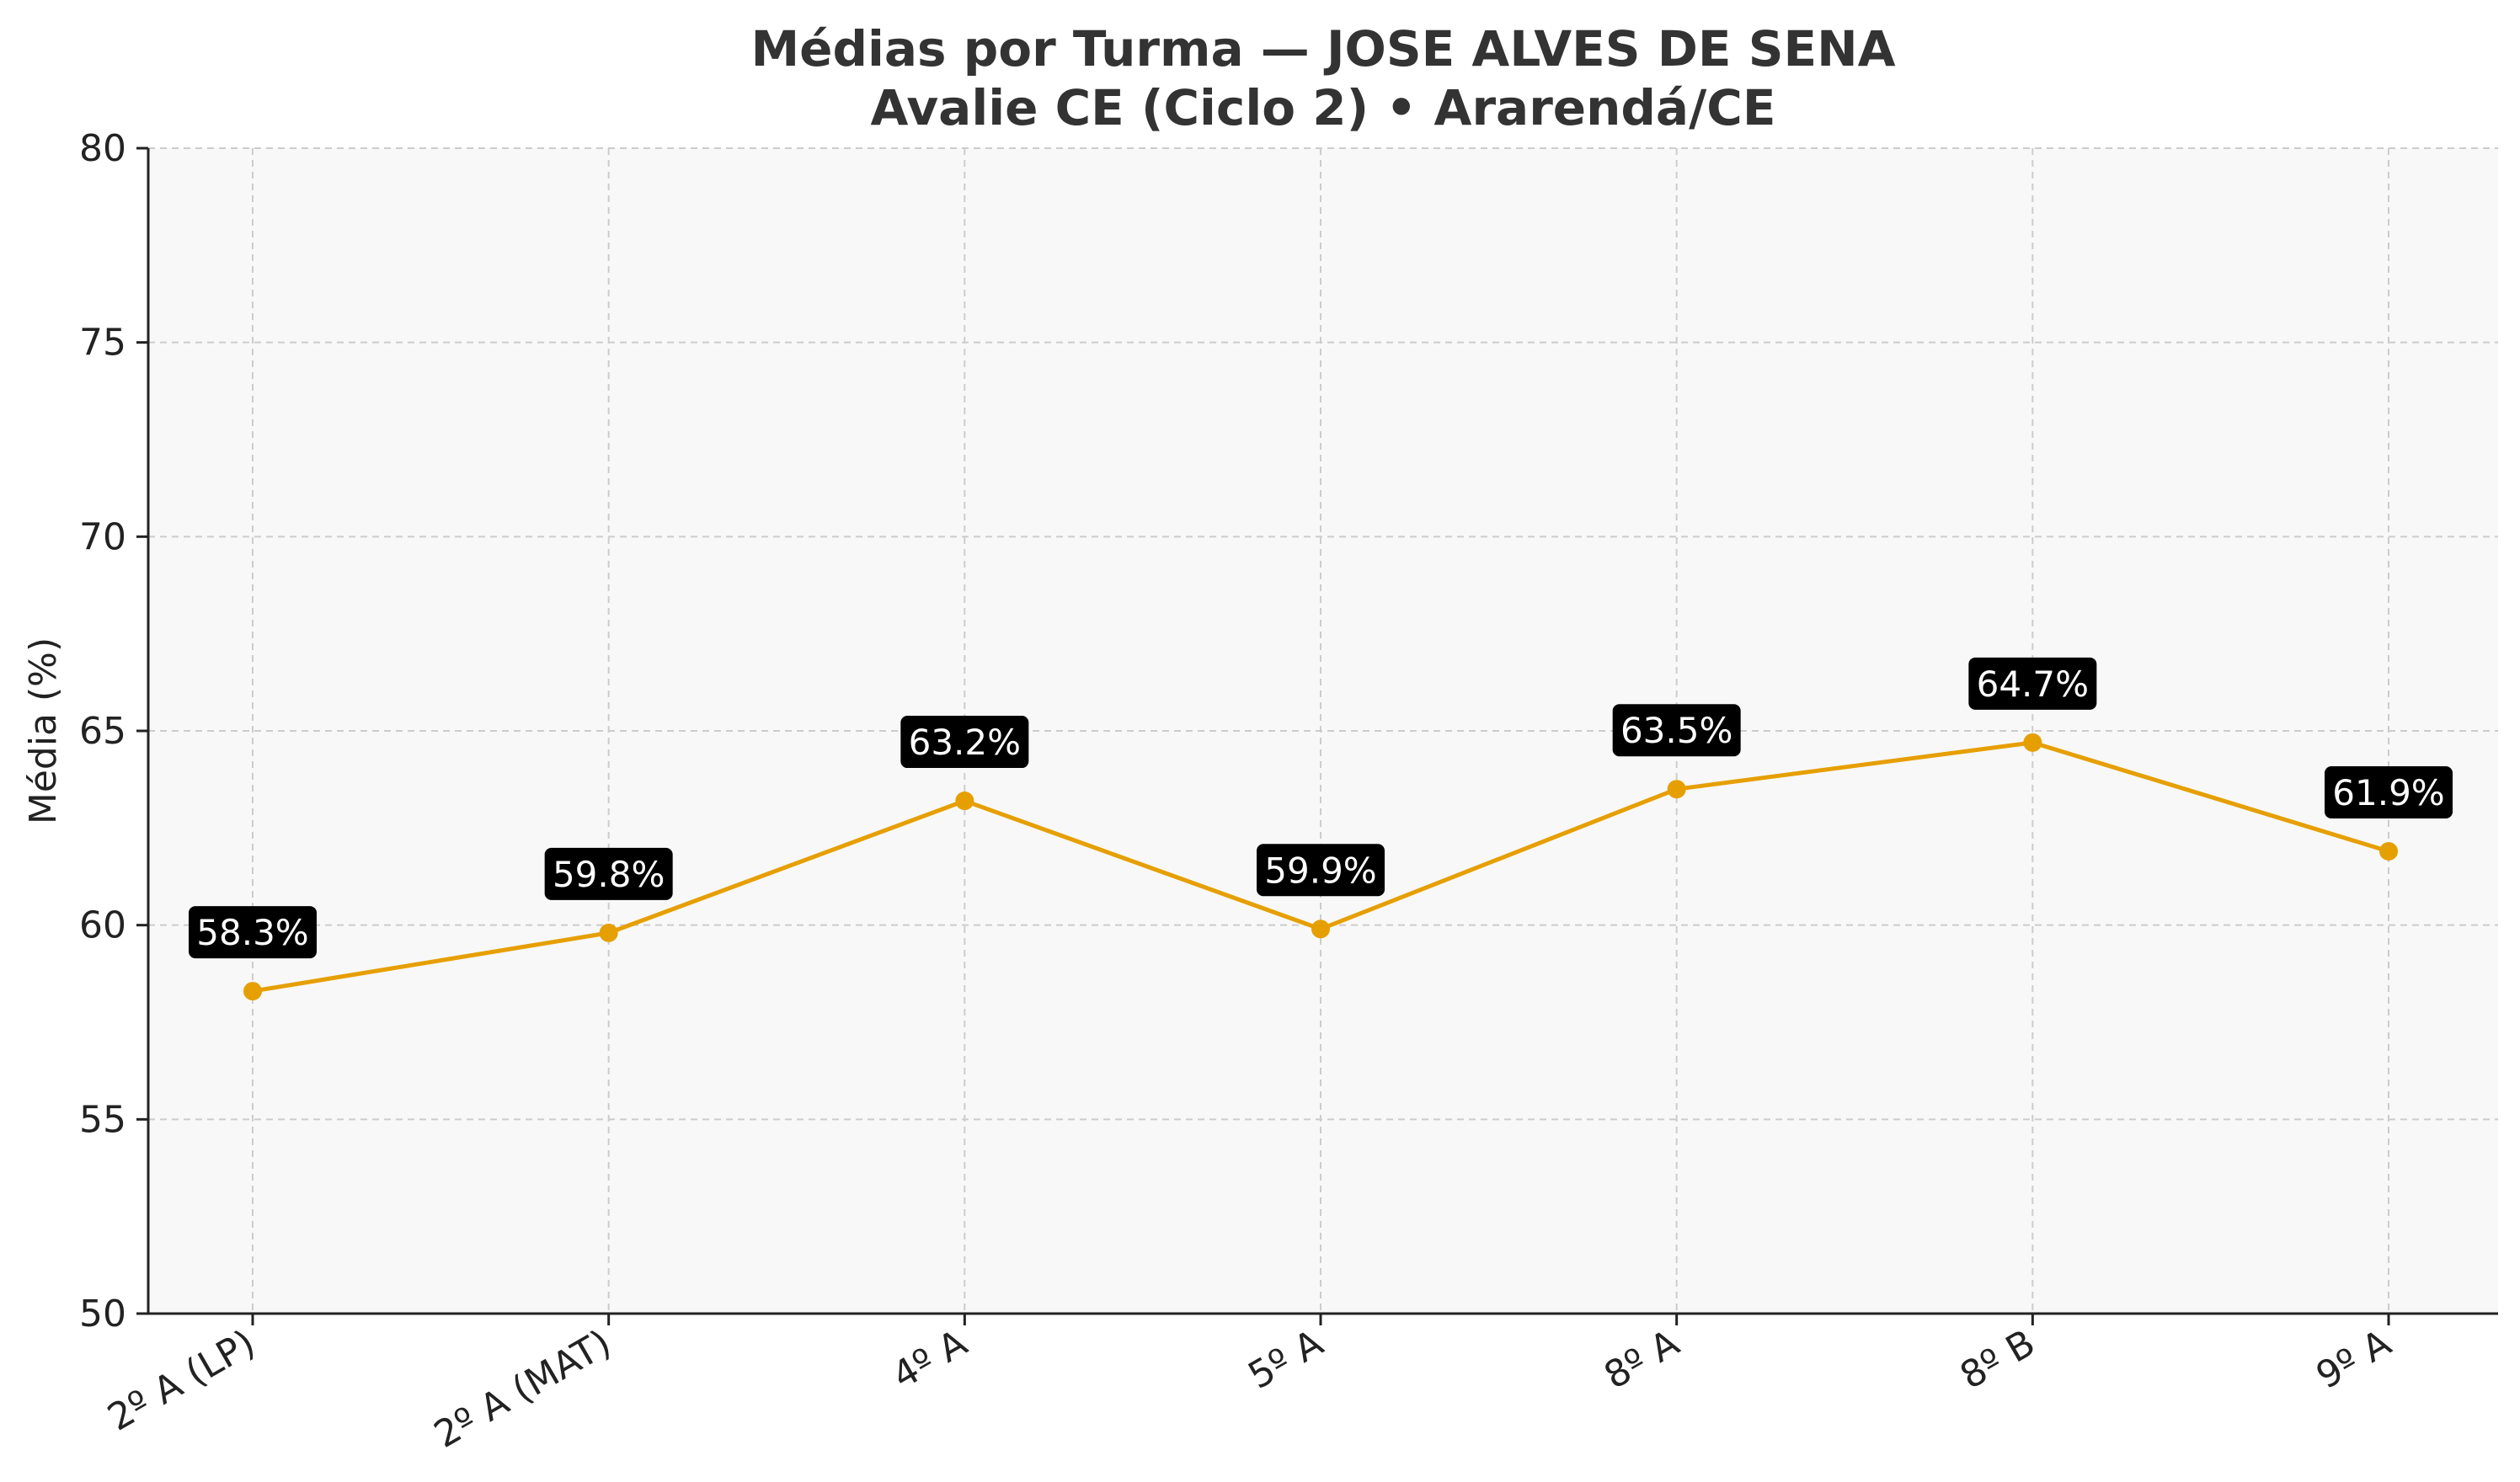  I want to click on data-label-text: 64.7%, so click(2033, 684).